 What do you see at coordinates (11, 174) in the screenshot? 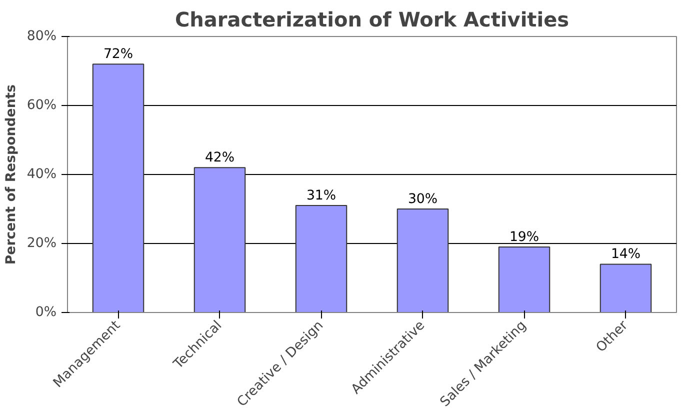
I see `y-axis-title: Percent of Respondents` at bounding box center [11, 174].